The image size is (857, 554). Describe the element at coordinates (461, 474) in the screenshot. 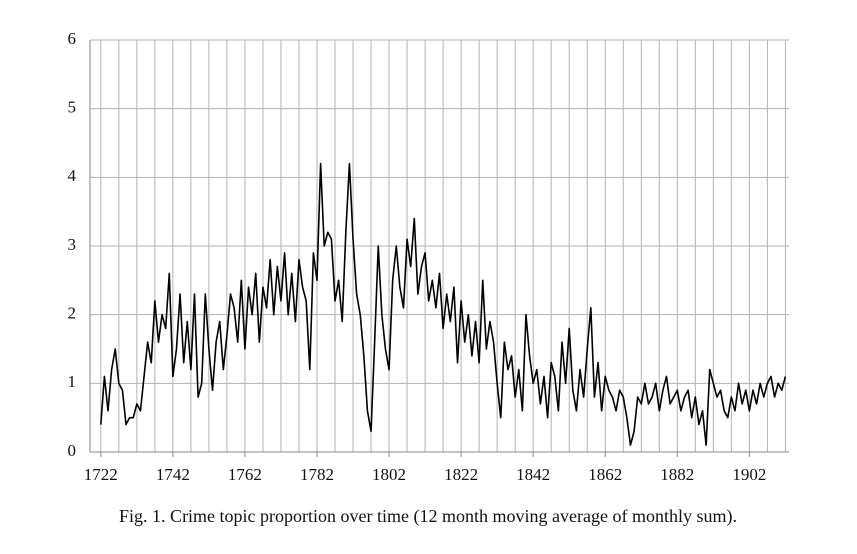

I see `x-tick-label: 1822` at that location.